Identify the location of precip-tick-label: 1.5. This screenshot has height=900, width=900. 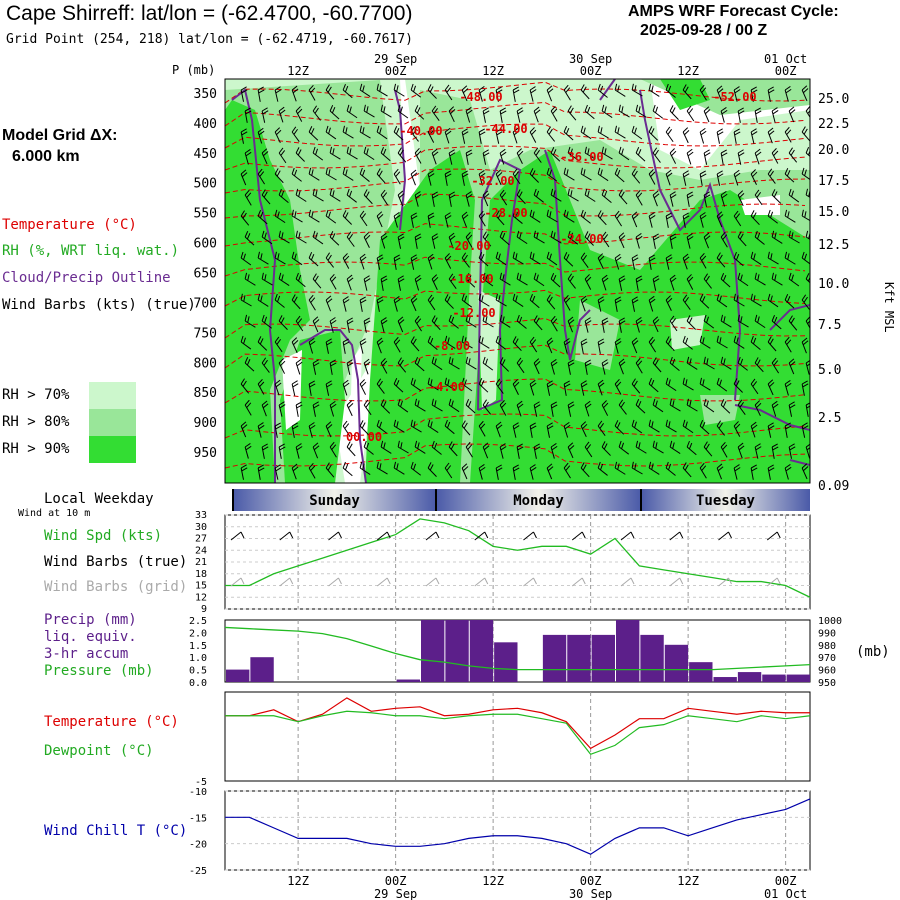
(198, 646).